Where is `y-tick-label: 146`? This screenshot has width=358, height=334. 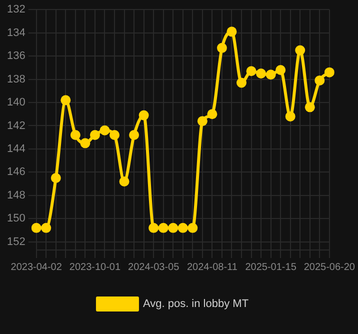 y-tick-label: 146 is located at coordinates (16, 172).